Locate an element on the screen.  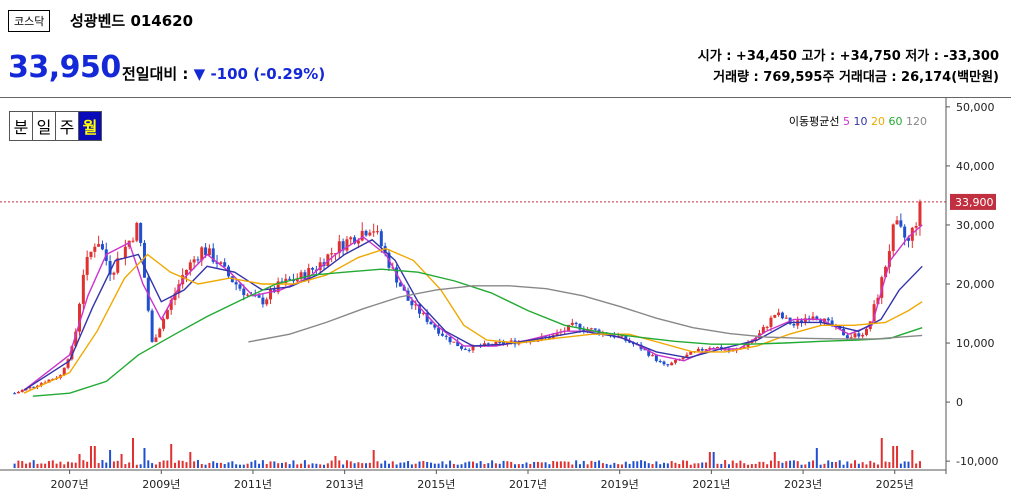
tab-minute: 분 is located at coordinates (21, 126).